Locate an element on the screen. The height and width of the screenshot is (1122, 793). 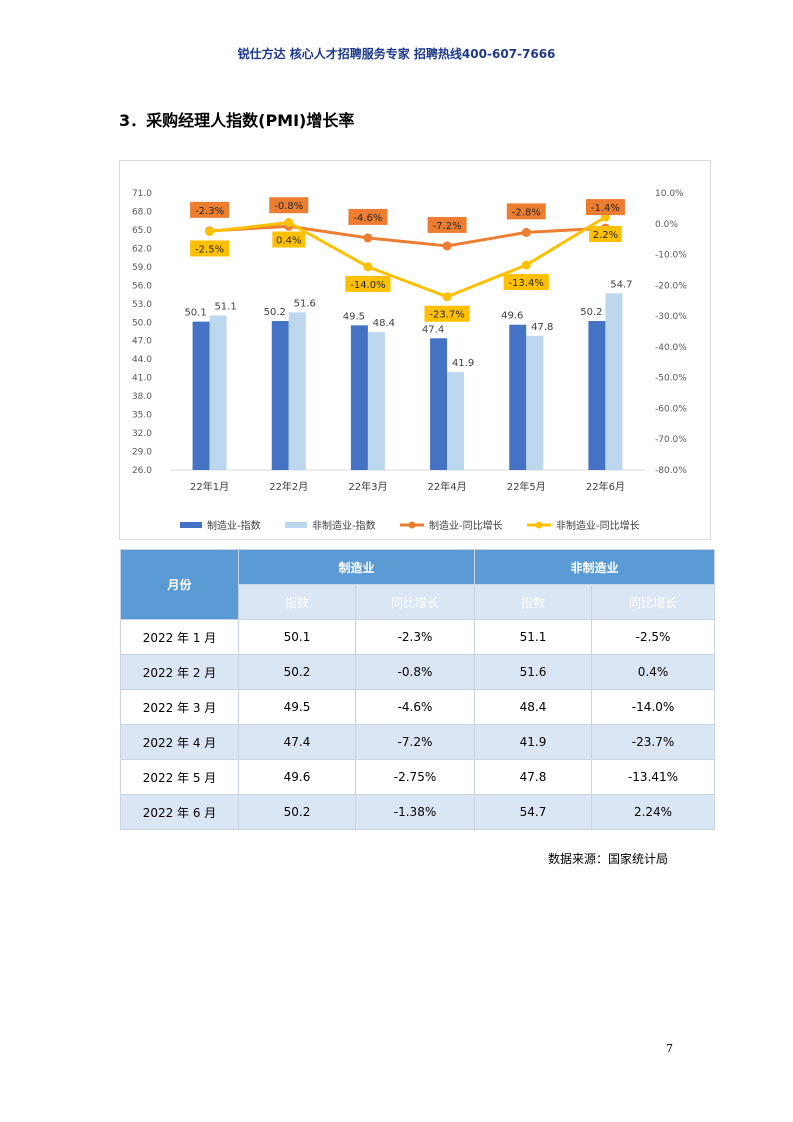
bar-data-label: 49.6 is located at coordinates (512, 316).